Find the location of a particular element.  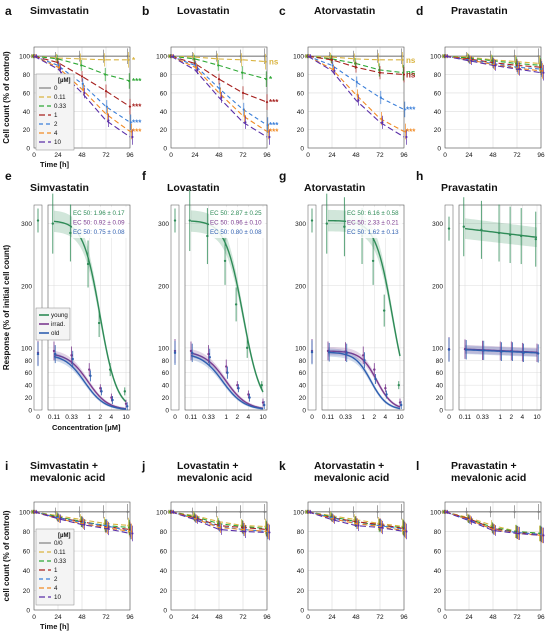

y-axis-label: Response (% of initial cell count) is located at coordinates (6, 307).